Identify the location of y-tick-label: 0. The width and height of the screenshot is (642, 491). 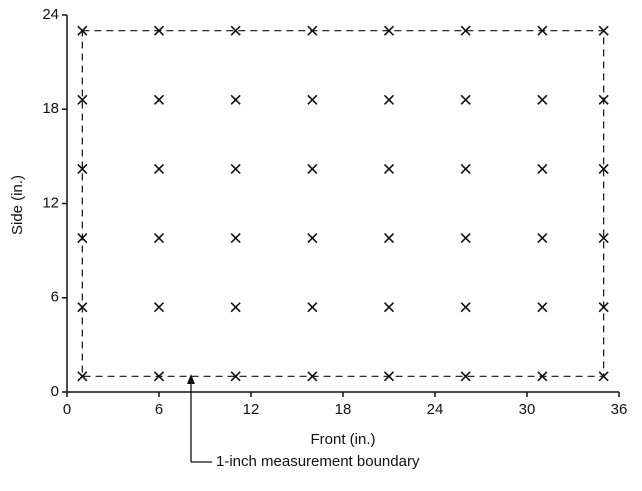
(55, 391).